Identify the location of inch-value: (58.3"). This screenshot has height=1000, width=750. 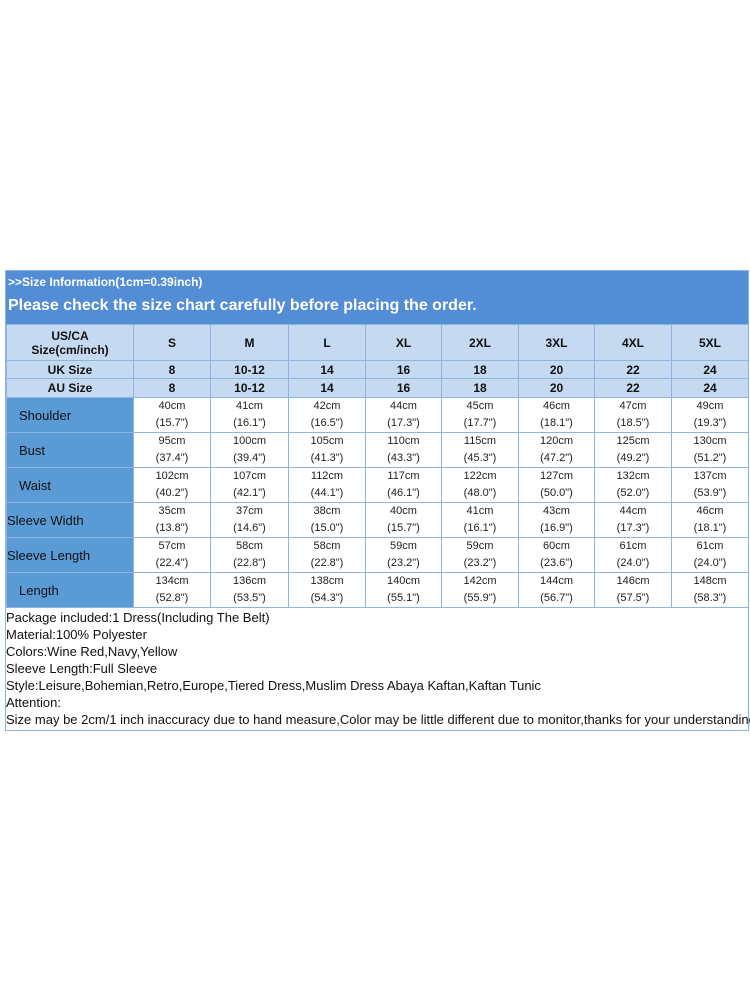
(710, 598).